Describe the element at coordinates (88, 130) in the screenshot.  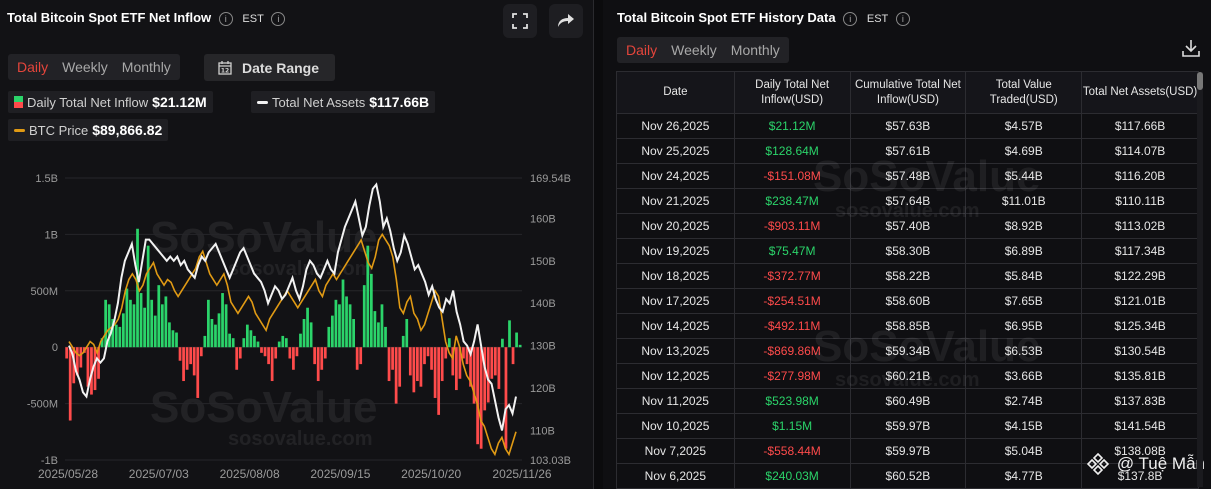
I see `legend-btc-price: BTC Price $89,866.82` at that location.